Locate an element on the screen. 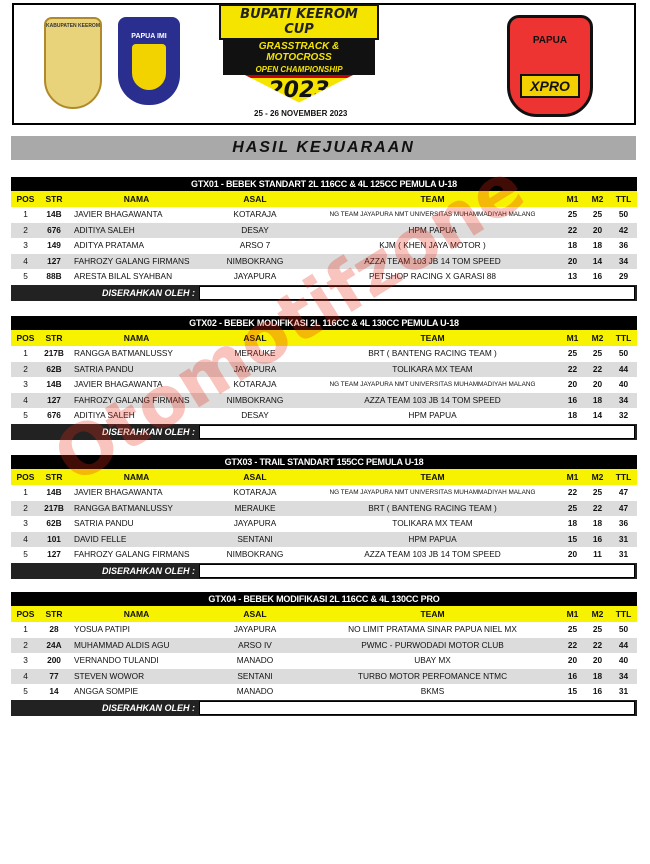 Image resolution: width=650 pixels, height=864 pixels. cell-str: 200 is located at coordinates (54, 660).